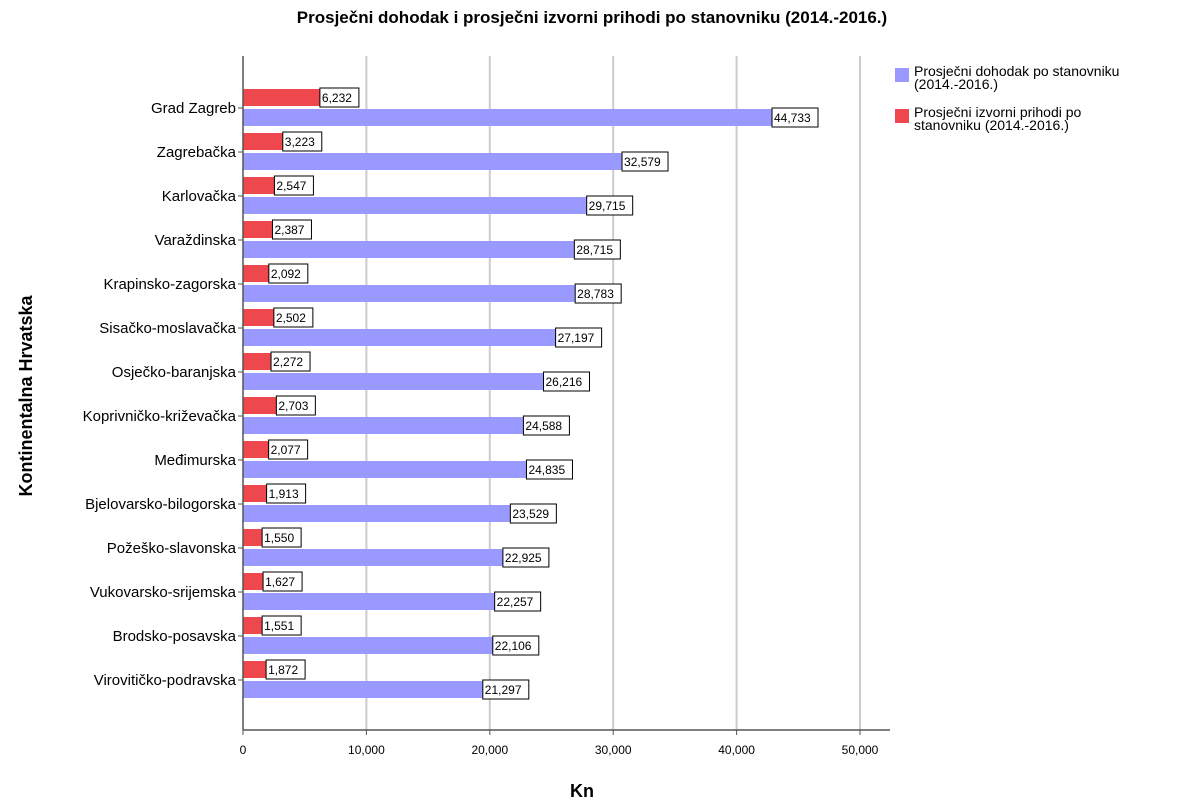 The image size is (1184, 800). Describe the element at coordinates (193, 108) in the screenshot. I see `category-label: Grad Zagreb` at that location.